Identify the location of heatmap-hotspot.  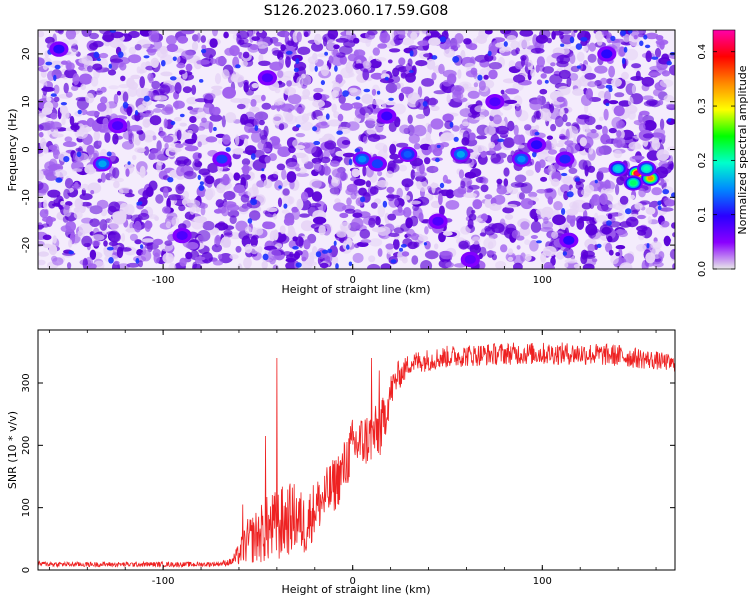
(618, 168).